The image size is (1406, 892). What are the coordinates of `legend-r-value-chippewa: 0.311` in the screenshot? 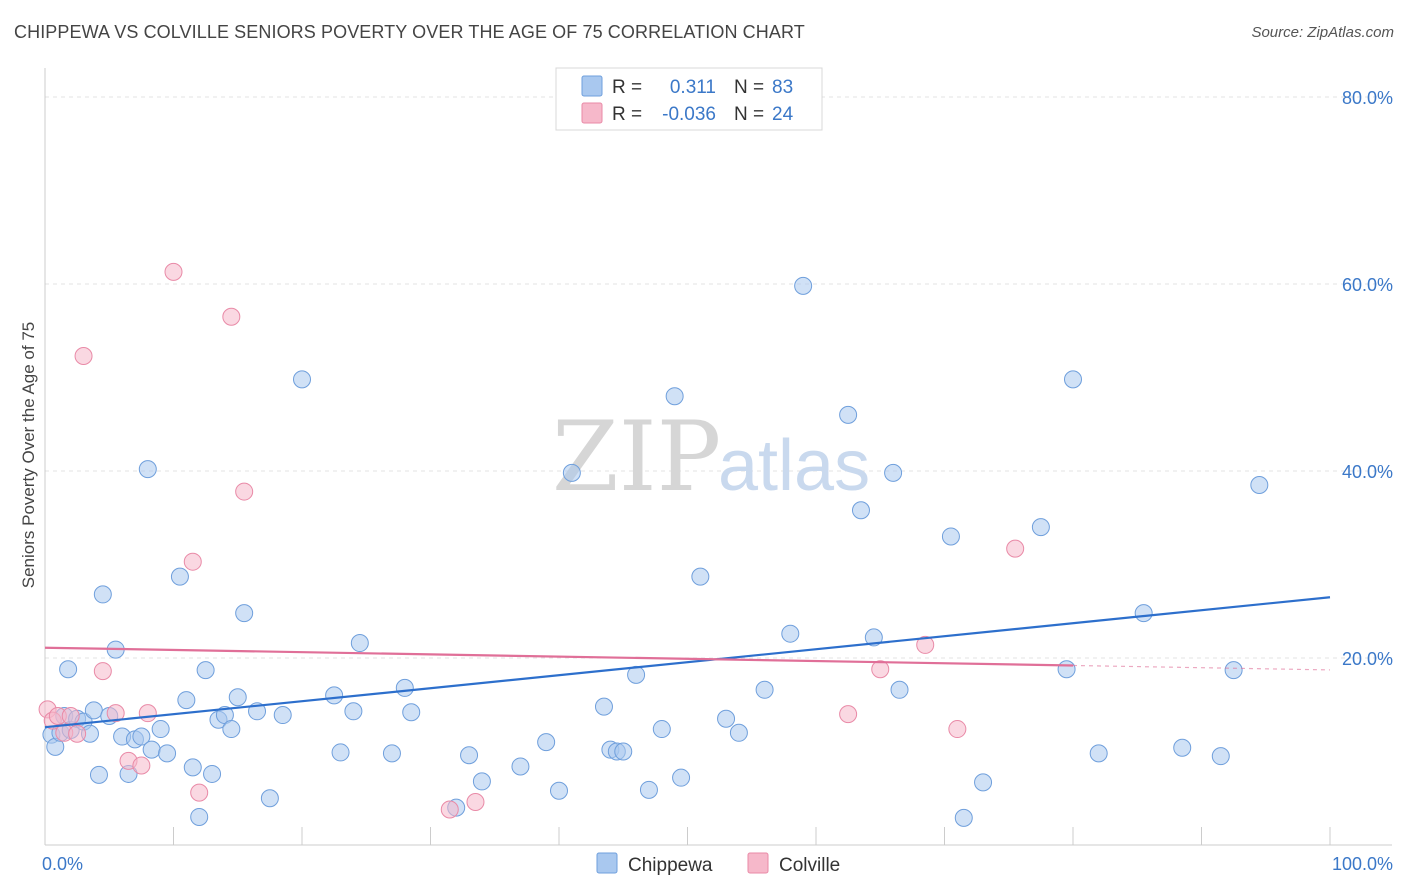 It's located at (693, 87).